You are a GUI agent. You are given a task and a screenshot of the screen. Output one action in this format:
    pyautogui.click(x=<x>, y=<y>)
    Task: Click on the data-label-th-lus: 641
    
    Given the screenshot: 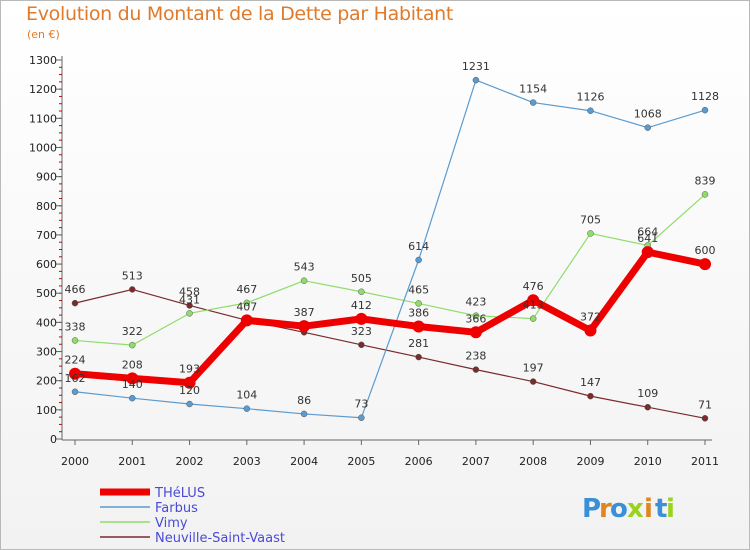 What is the action you would take?
    pyautogui.click(x=647, y=238)
    